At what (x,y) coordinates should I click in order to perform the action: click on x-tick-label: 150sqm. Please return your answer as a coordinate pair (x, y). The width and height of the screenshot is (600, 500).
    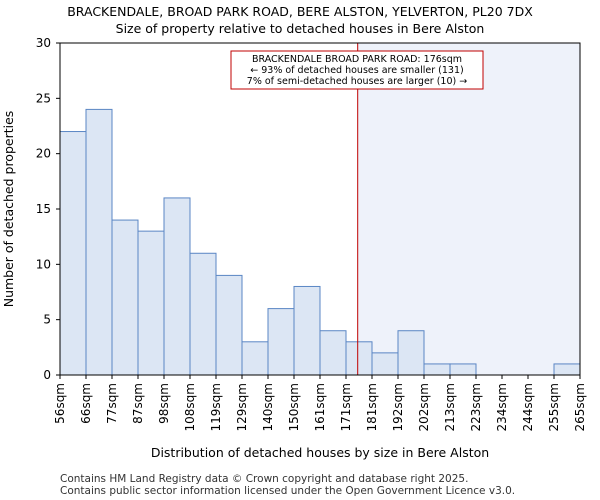
    Looking at the image, I should click on (294, 407).